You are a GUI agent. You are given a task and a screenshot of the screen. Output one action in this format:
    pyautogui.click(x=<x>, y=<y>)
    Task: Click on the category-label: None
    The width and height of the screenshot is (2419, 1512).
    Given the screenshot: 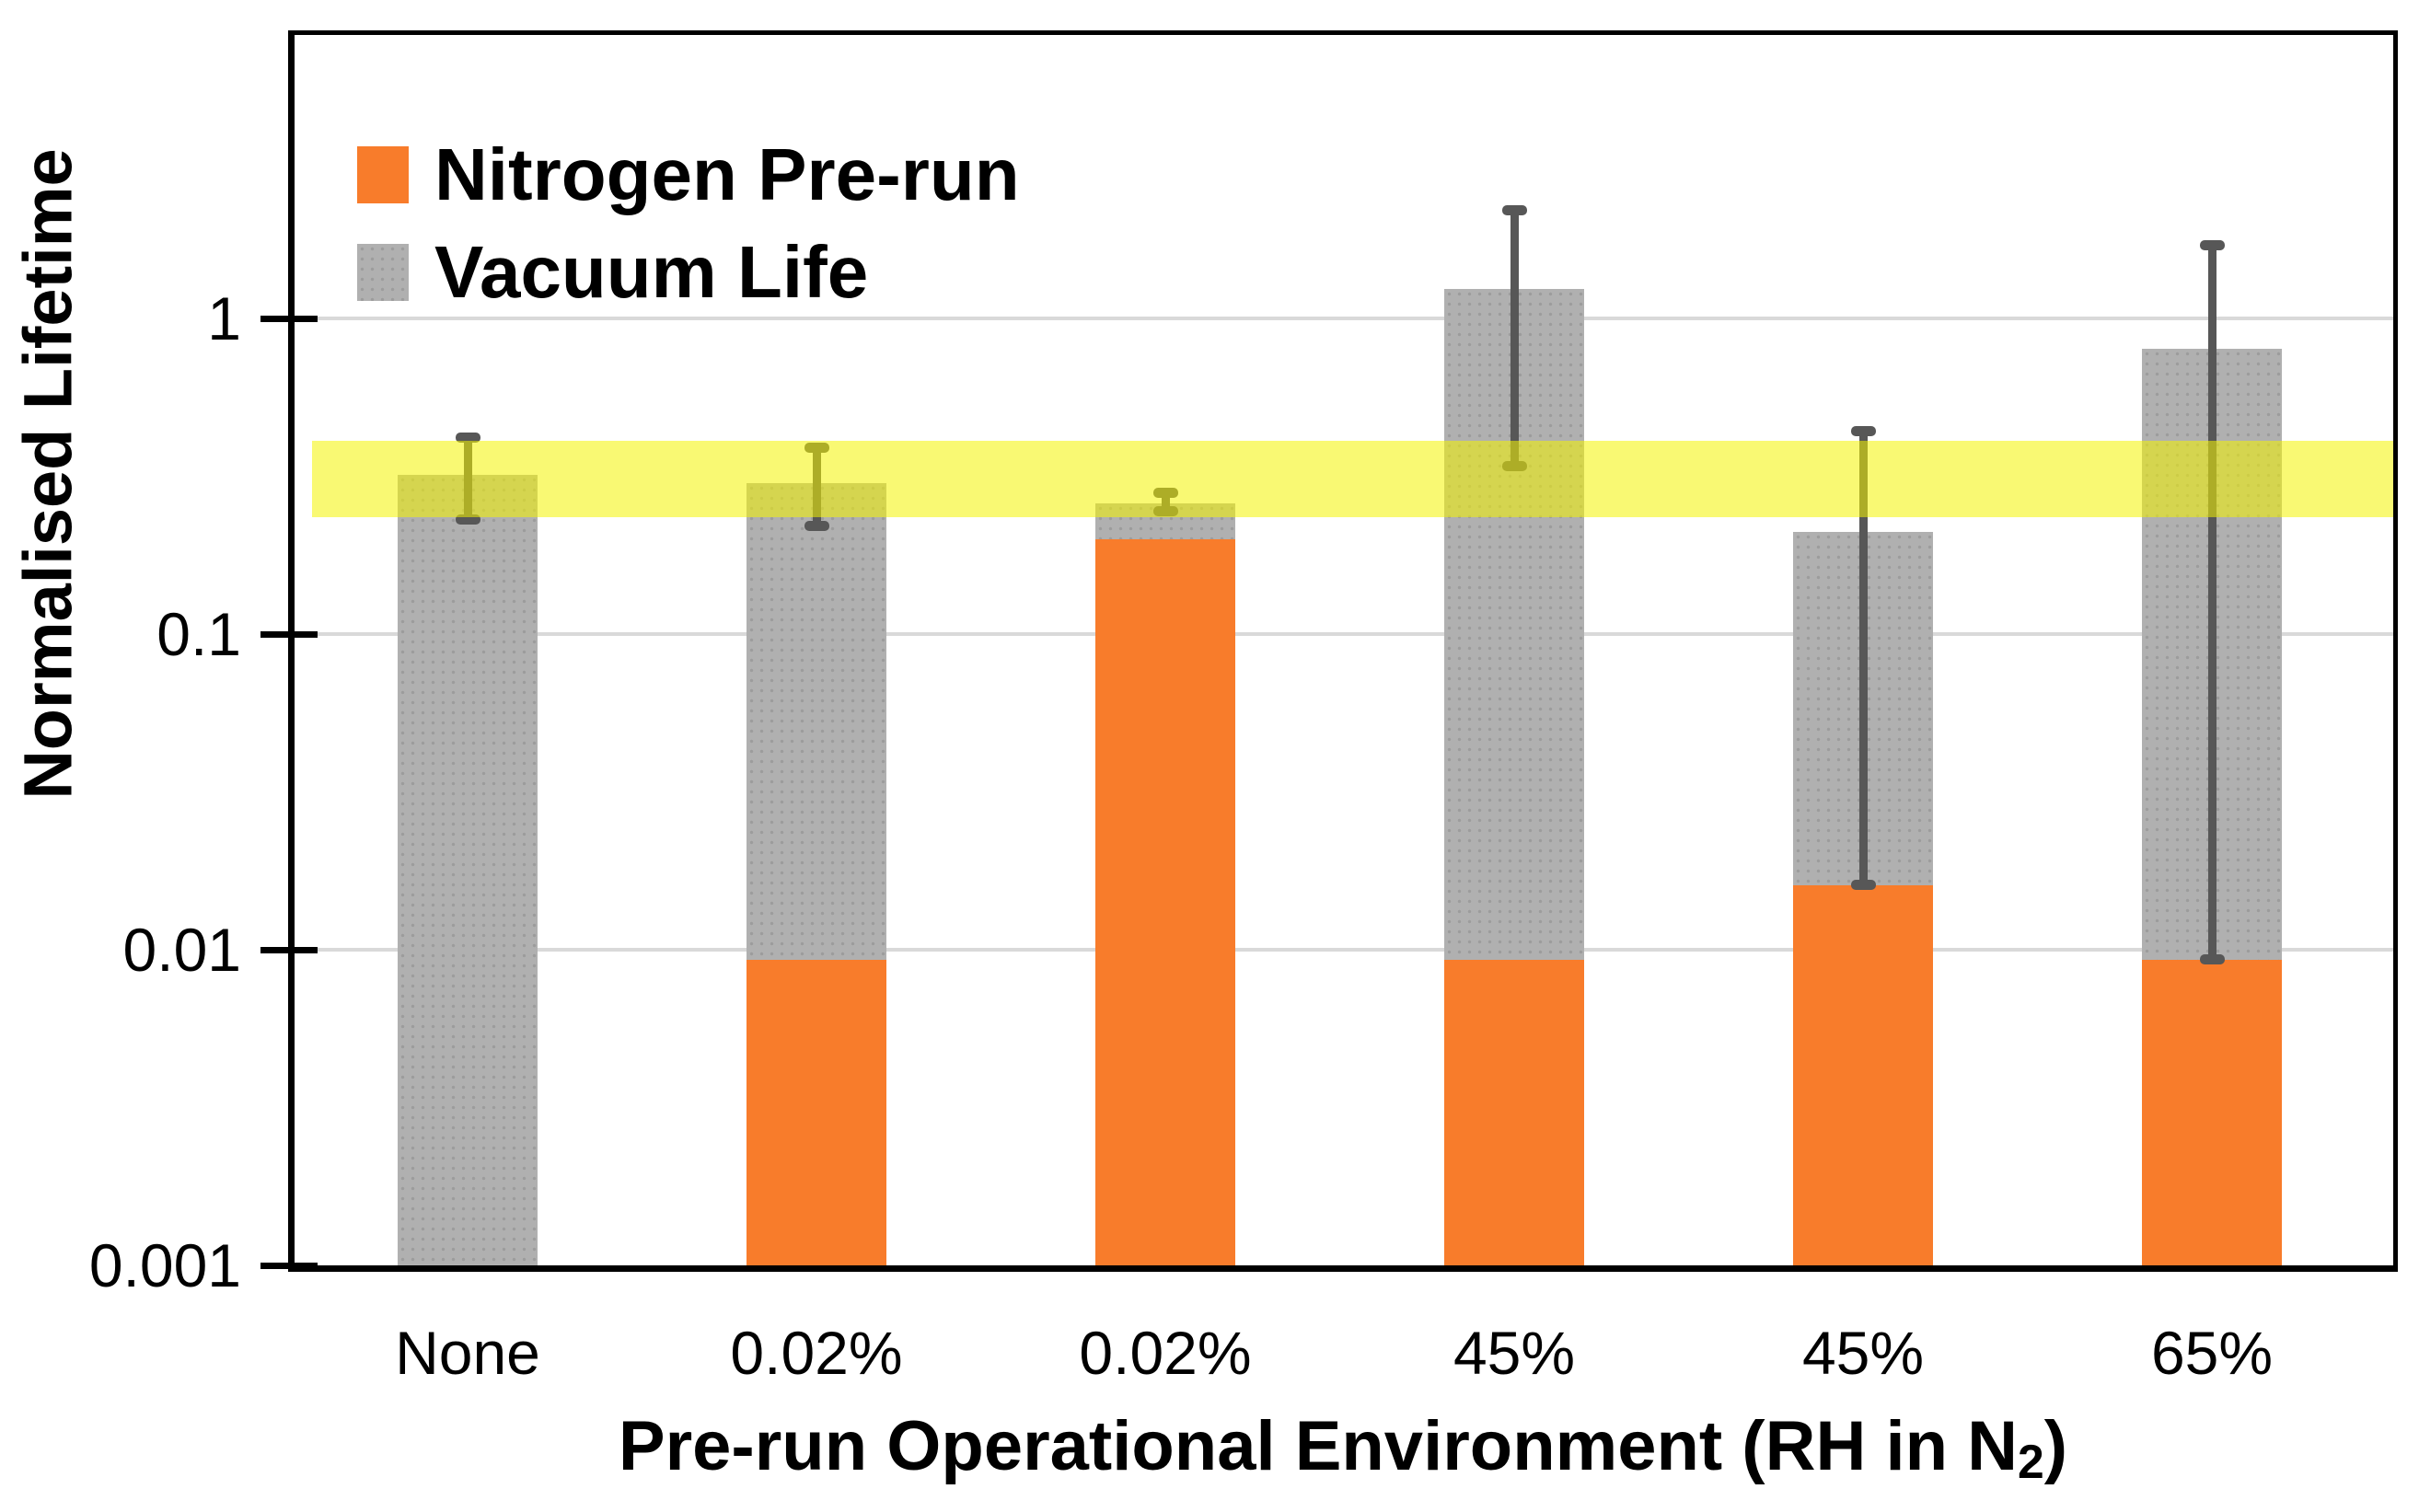 What is the action you would take?
    pyautogui.click(x=467, y=1353)
    